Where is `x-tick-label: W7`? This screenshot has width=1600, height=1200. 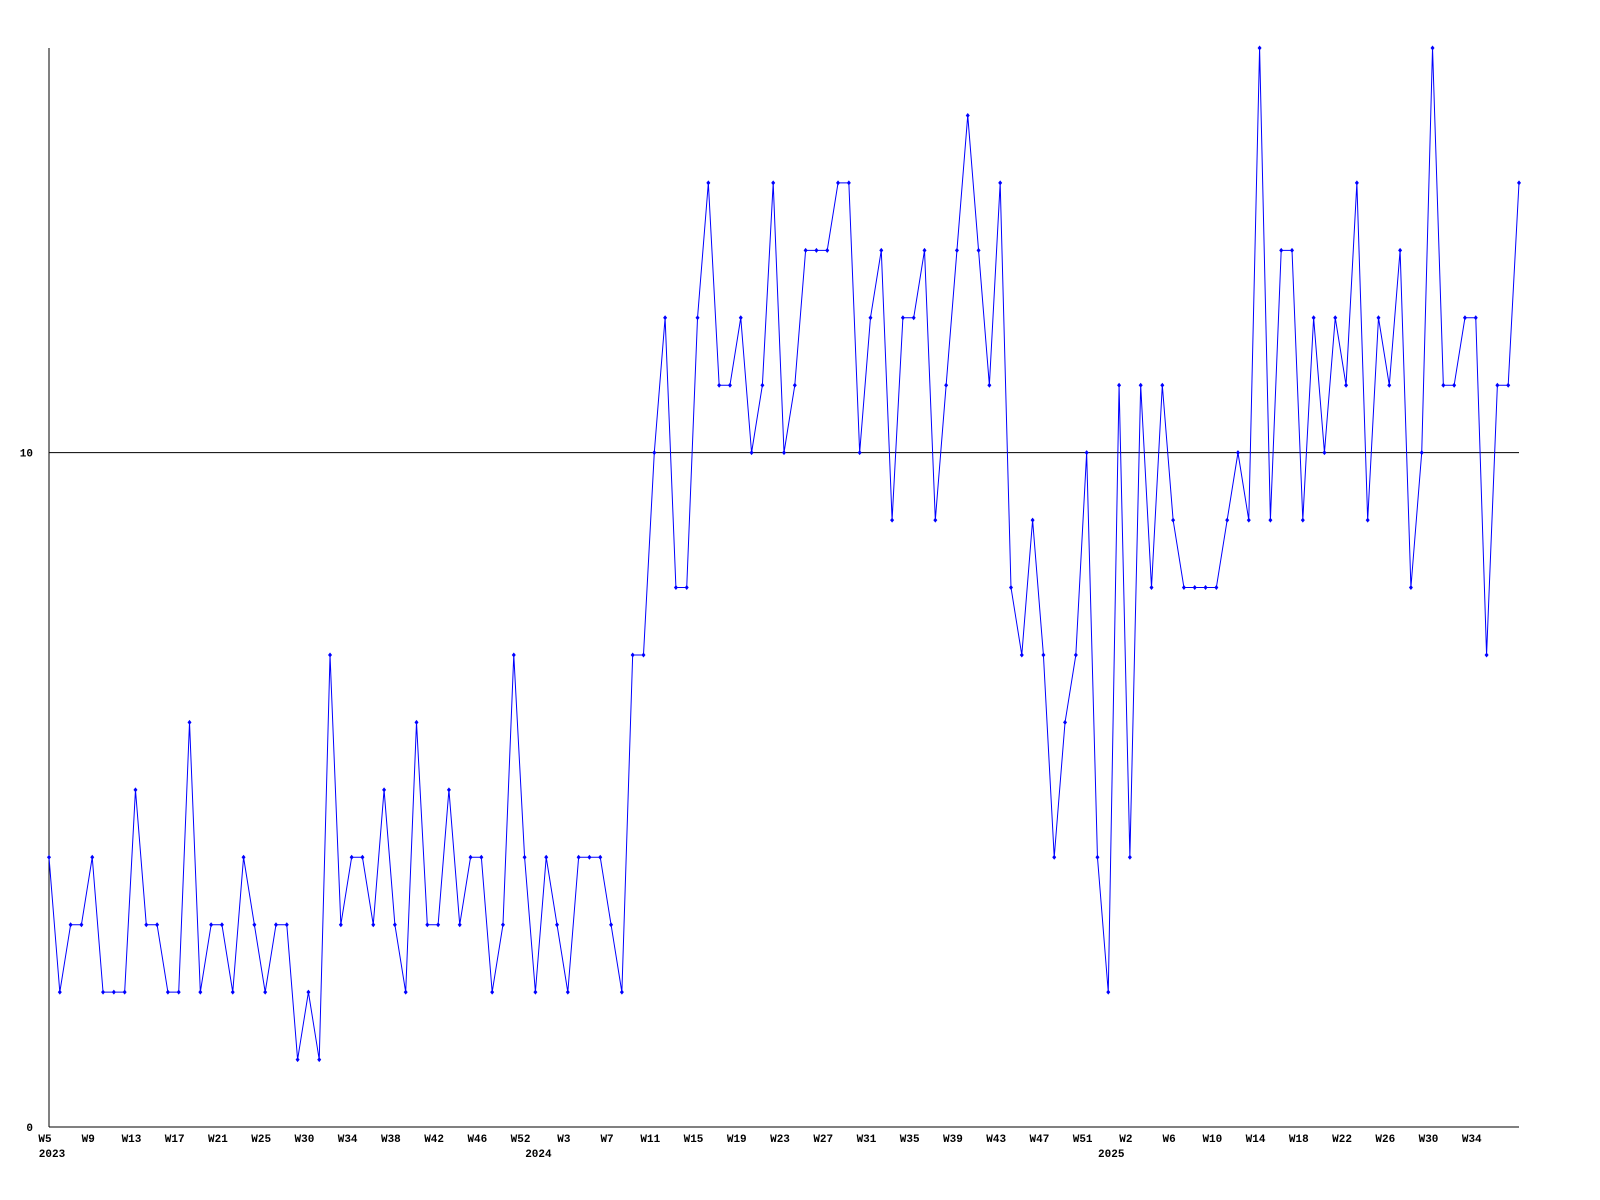 x-tick-label: W7 is located at coordinates (606, 1140).